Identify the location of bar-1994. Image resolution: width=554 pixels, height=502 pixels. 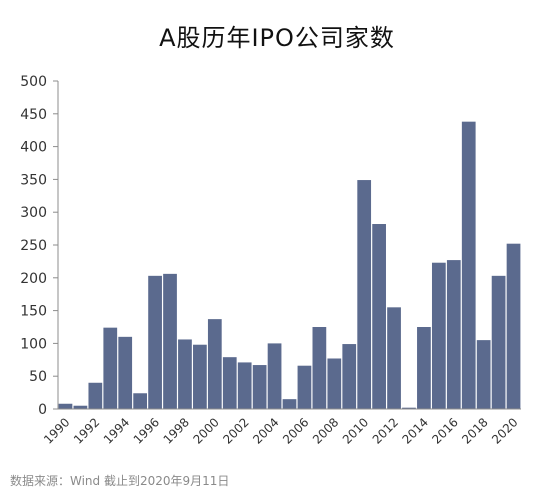
(125, 372).